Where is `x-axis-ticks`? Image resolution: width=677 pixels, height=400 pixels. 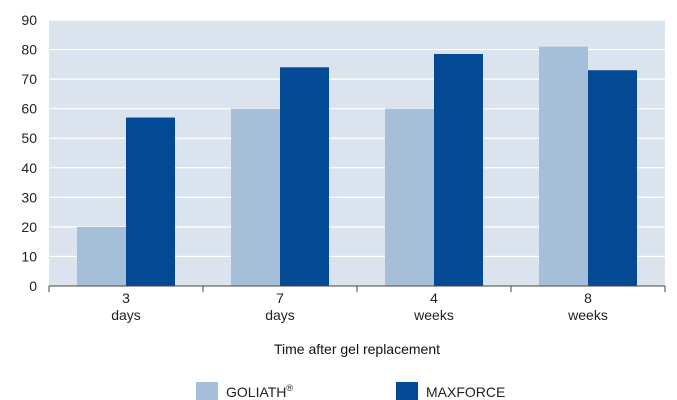 x-axis-ticks is located at coordinates (357, 289).